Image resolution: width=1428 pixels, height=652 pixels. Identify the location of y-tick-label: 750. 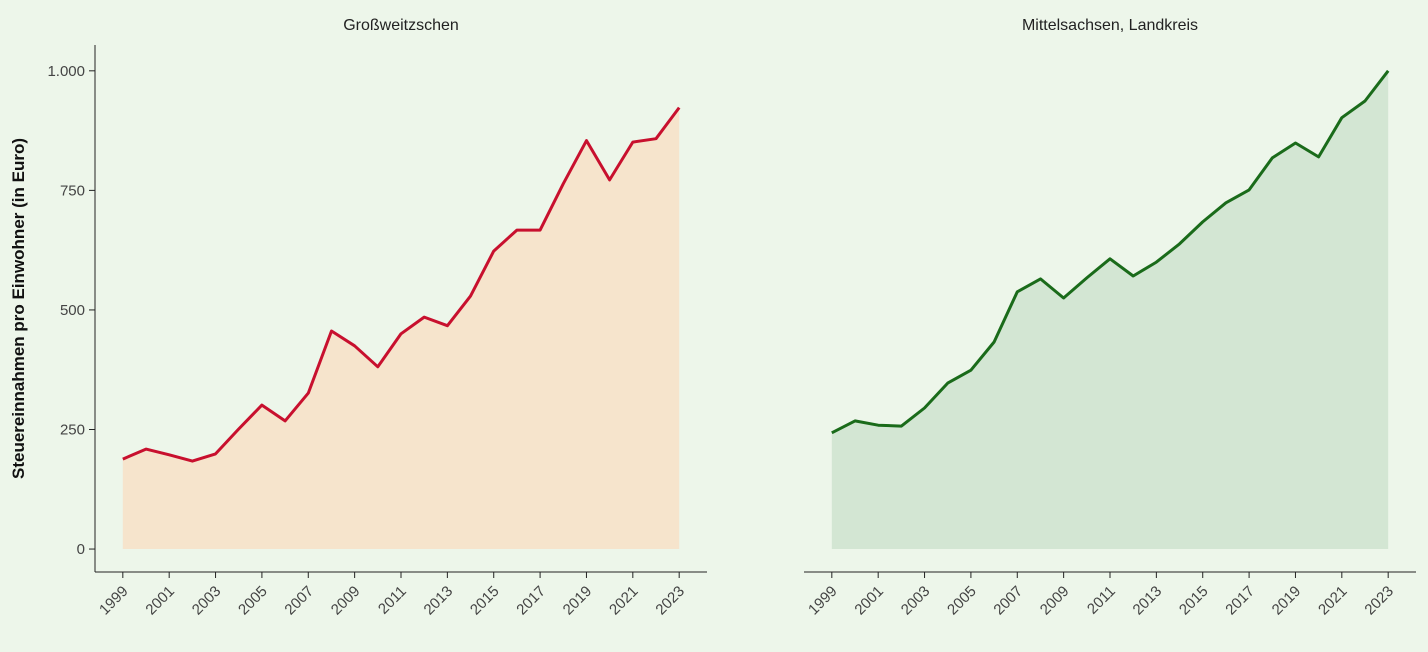
(72, 190).